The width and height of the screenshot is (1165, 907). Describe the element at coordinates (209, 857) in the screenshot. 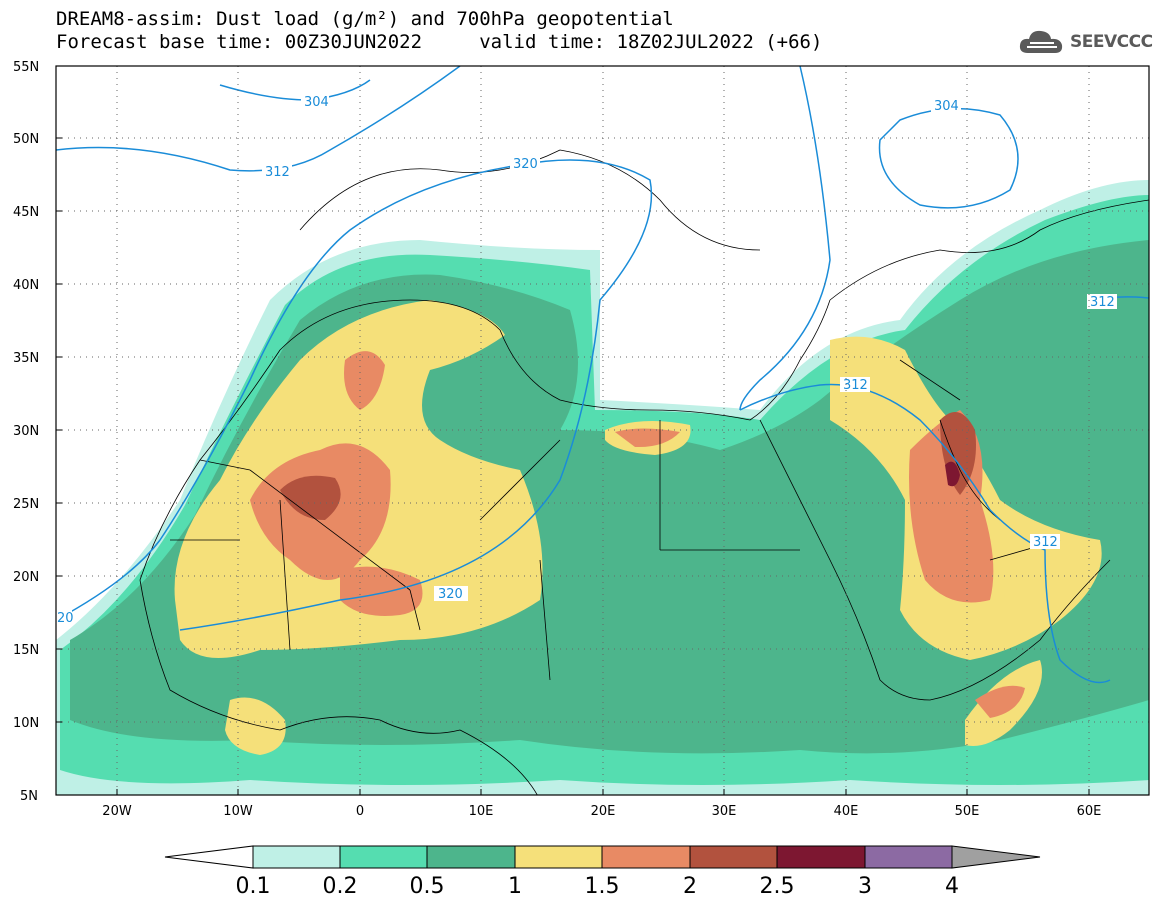

I see `colorbar-under-arrow` at that location.